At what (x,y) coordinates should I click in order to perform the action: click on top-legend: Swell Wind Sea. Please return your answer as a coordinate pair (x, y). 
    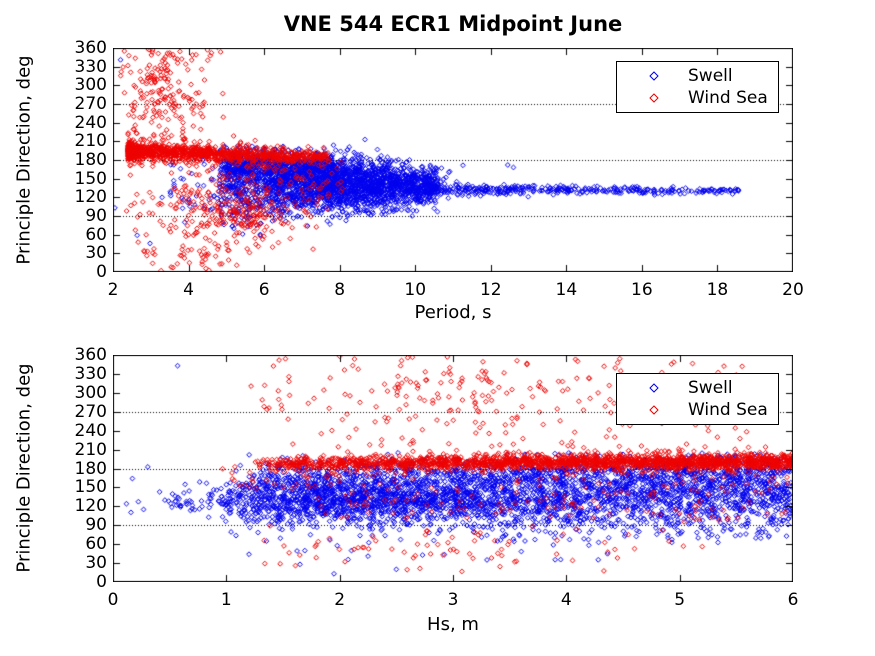
    Looking at the image, I should click on (697, 87).